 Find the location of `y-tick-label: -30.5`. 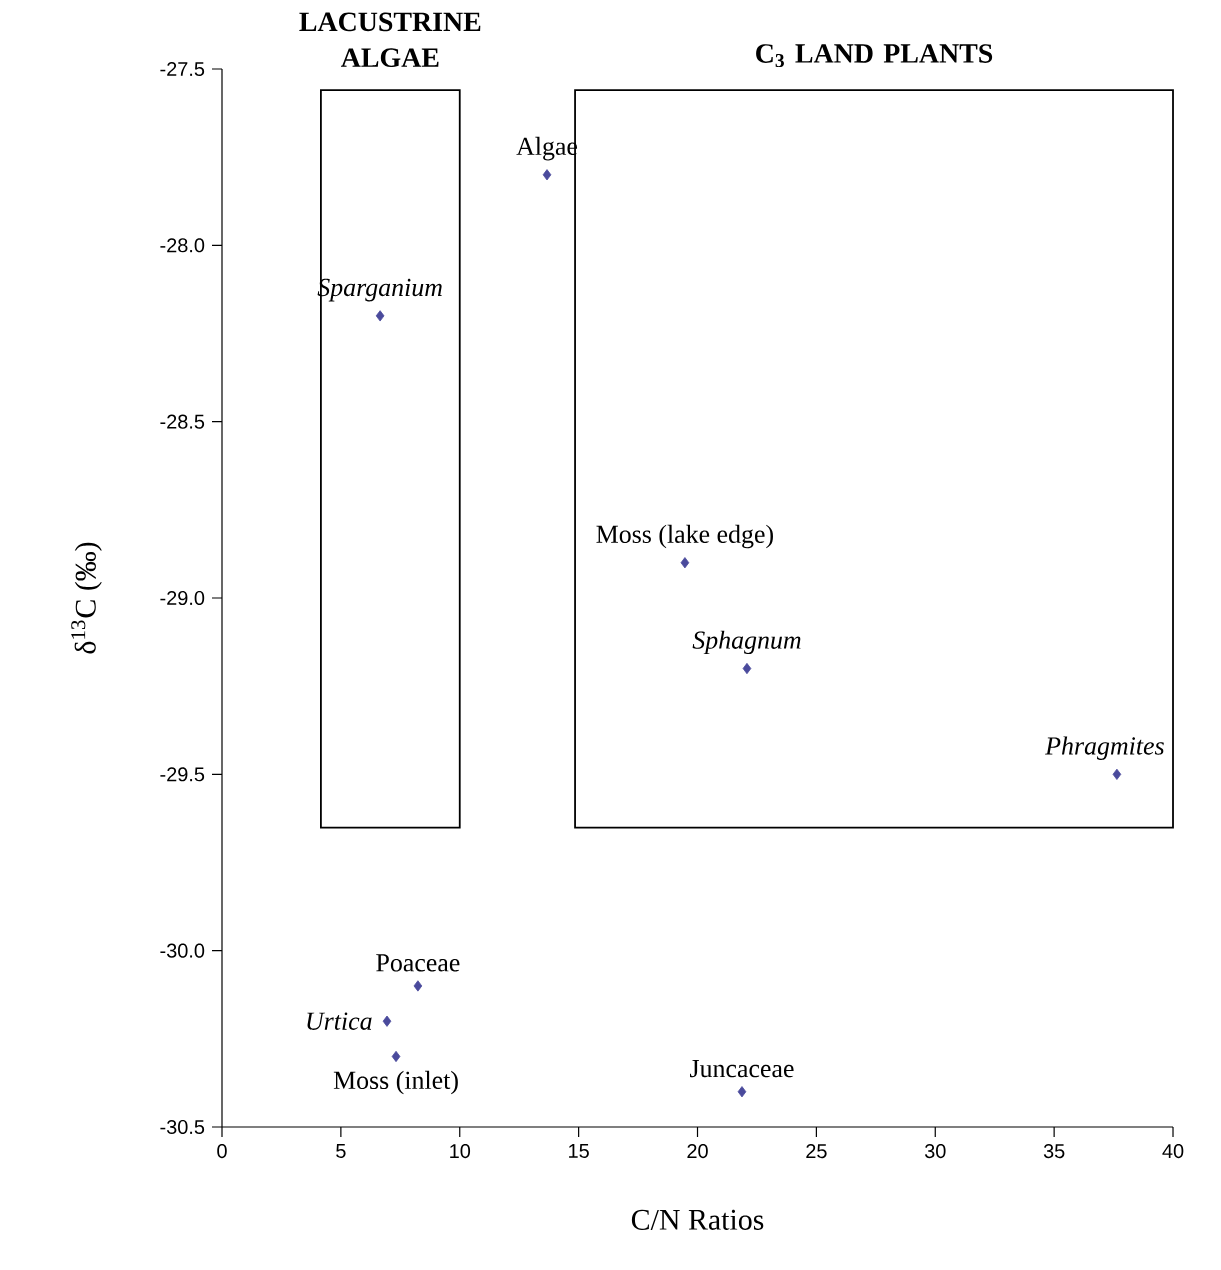

y-tick-label: -30.5 is located at coordinates (182, 1127).